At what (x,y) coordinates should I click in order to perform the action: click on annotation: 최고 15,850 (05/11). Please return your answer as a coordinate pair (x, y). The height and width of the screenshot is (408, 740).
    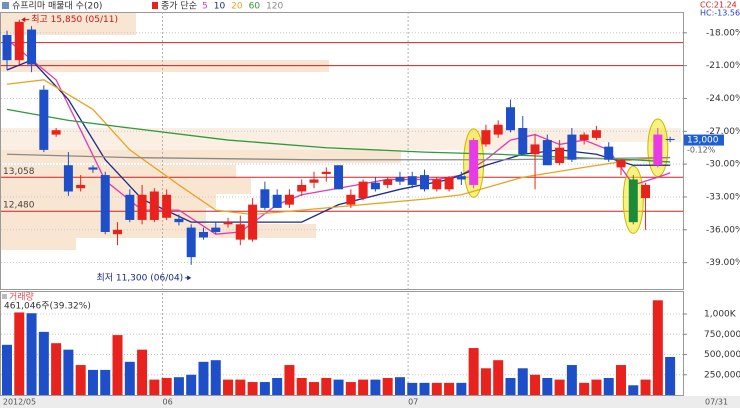
    Looking at the image, I should click on (74, 19).